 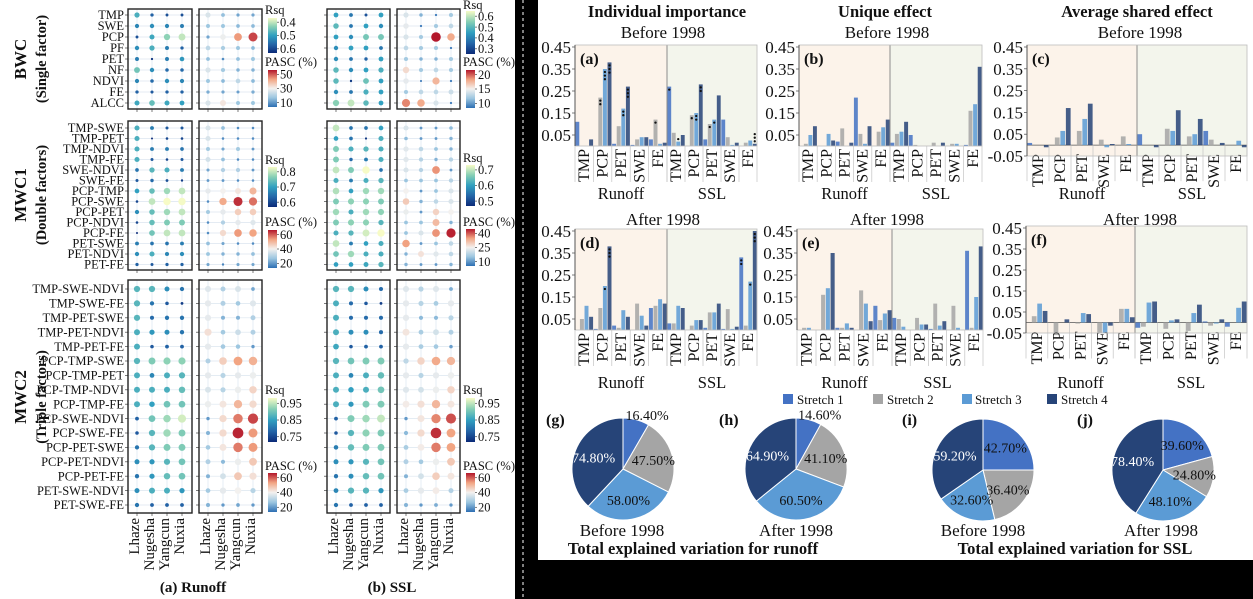 What do you see at coordinates (1085, 420) in the screenshot?
I see `panel-letter: (j)` at bounding box center [1085, 420].